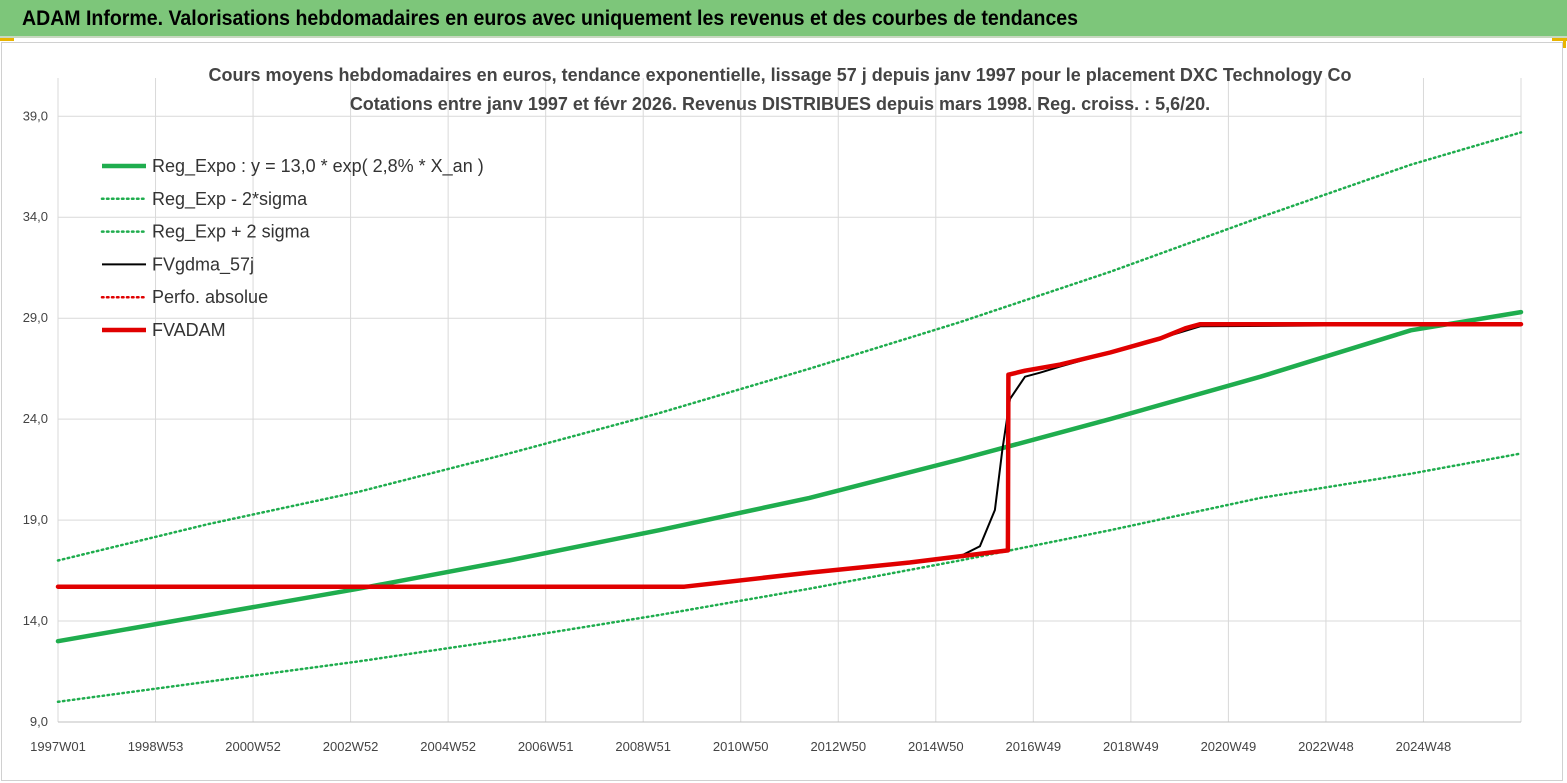  Describe the element at coordinates (643, 746) in the screenshot. I see `x-tick-label: 2008W51` at that location.